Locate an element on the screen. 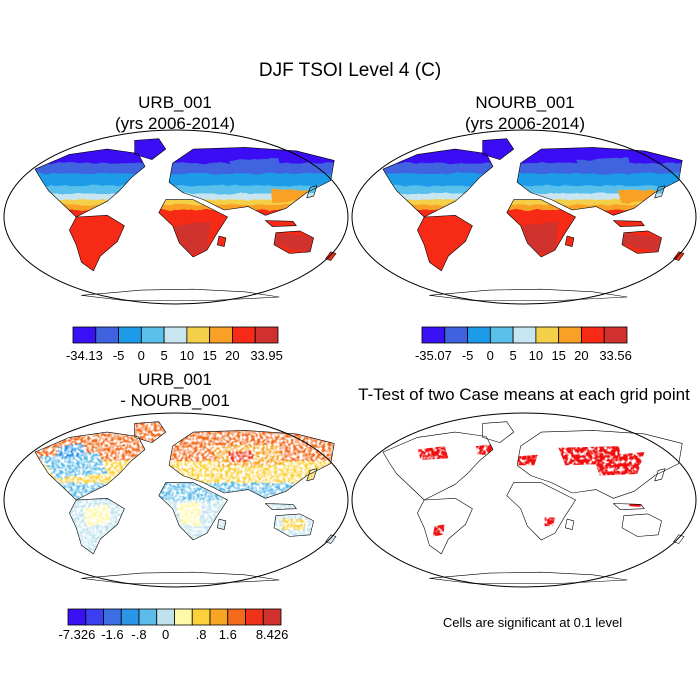 This screenshot has height=700, width=700. colorbar-urb-label-1: -5 is located at coordinates (119, 355).